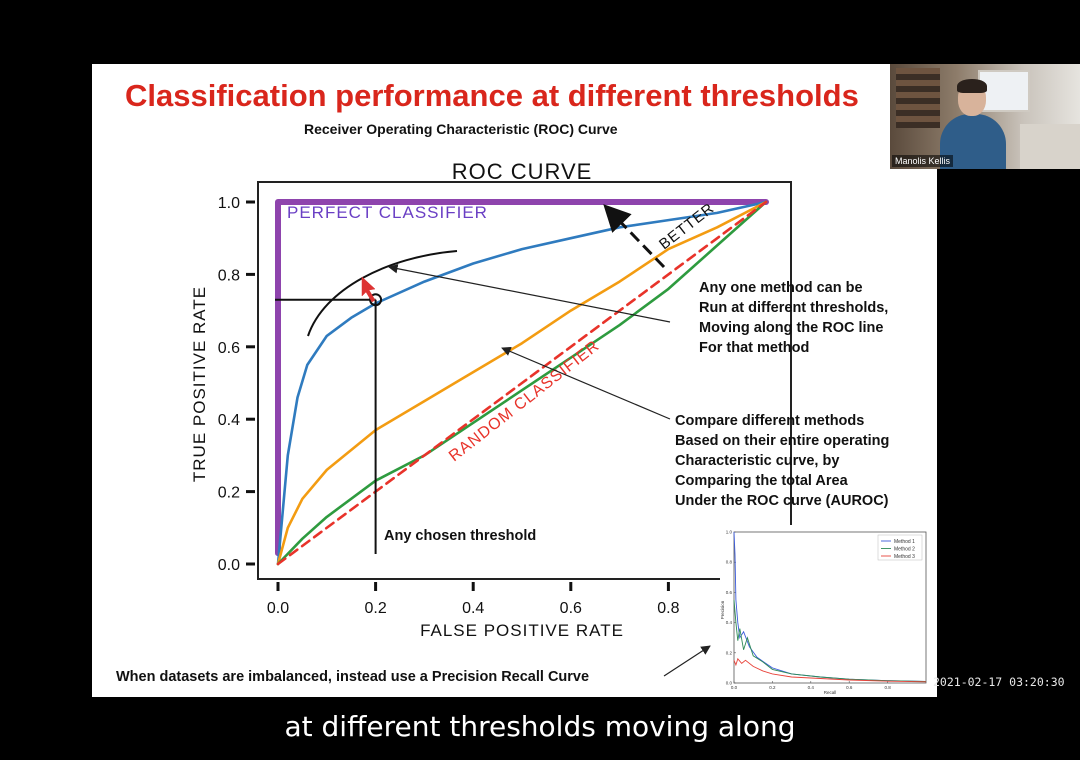 Image resolution: width=1080 pixels, height=760 pixels. Describe the element at coordinates (972, 86) in the screenshot. I see `speaker-hair` at that location.